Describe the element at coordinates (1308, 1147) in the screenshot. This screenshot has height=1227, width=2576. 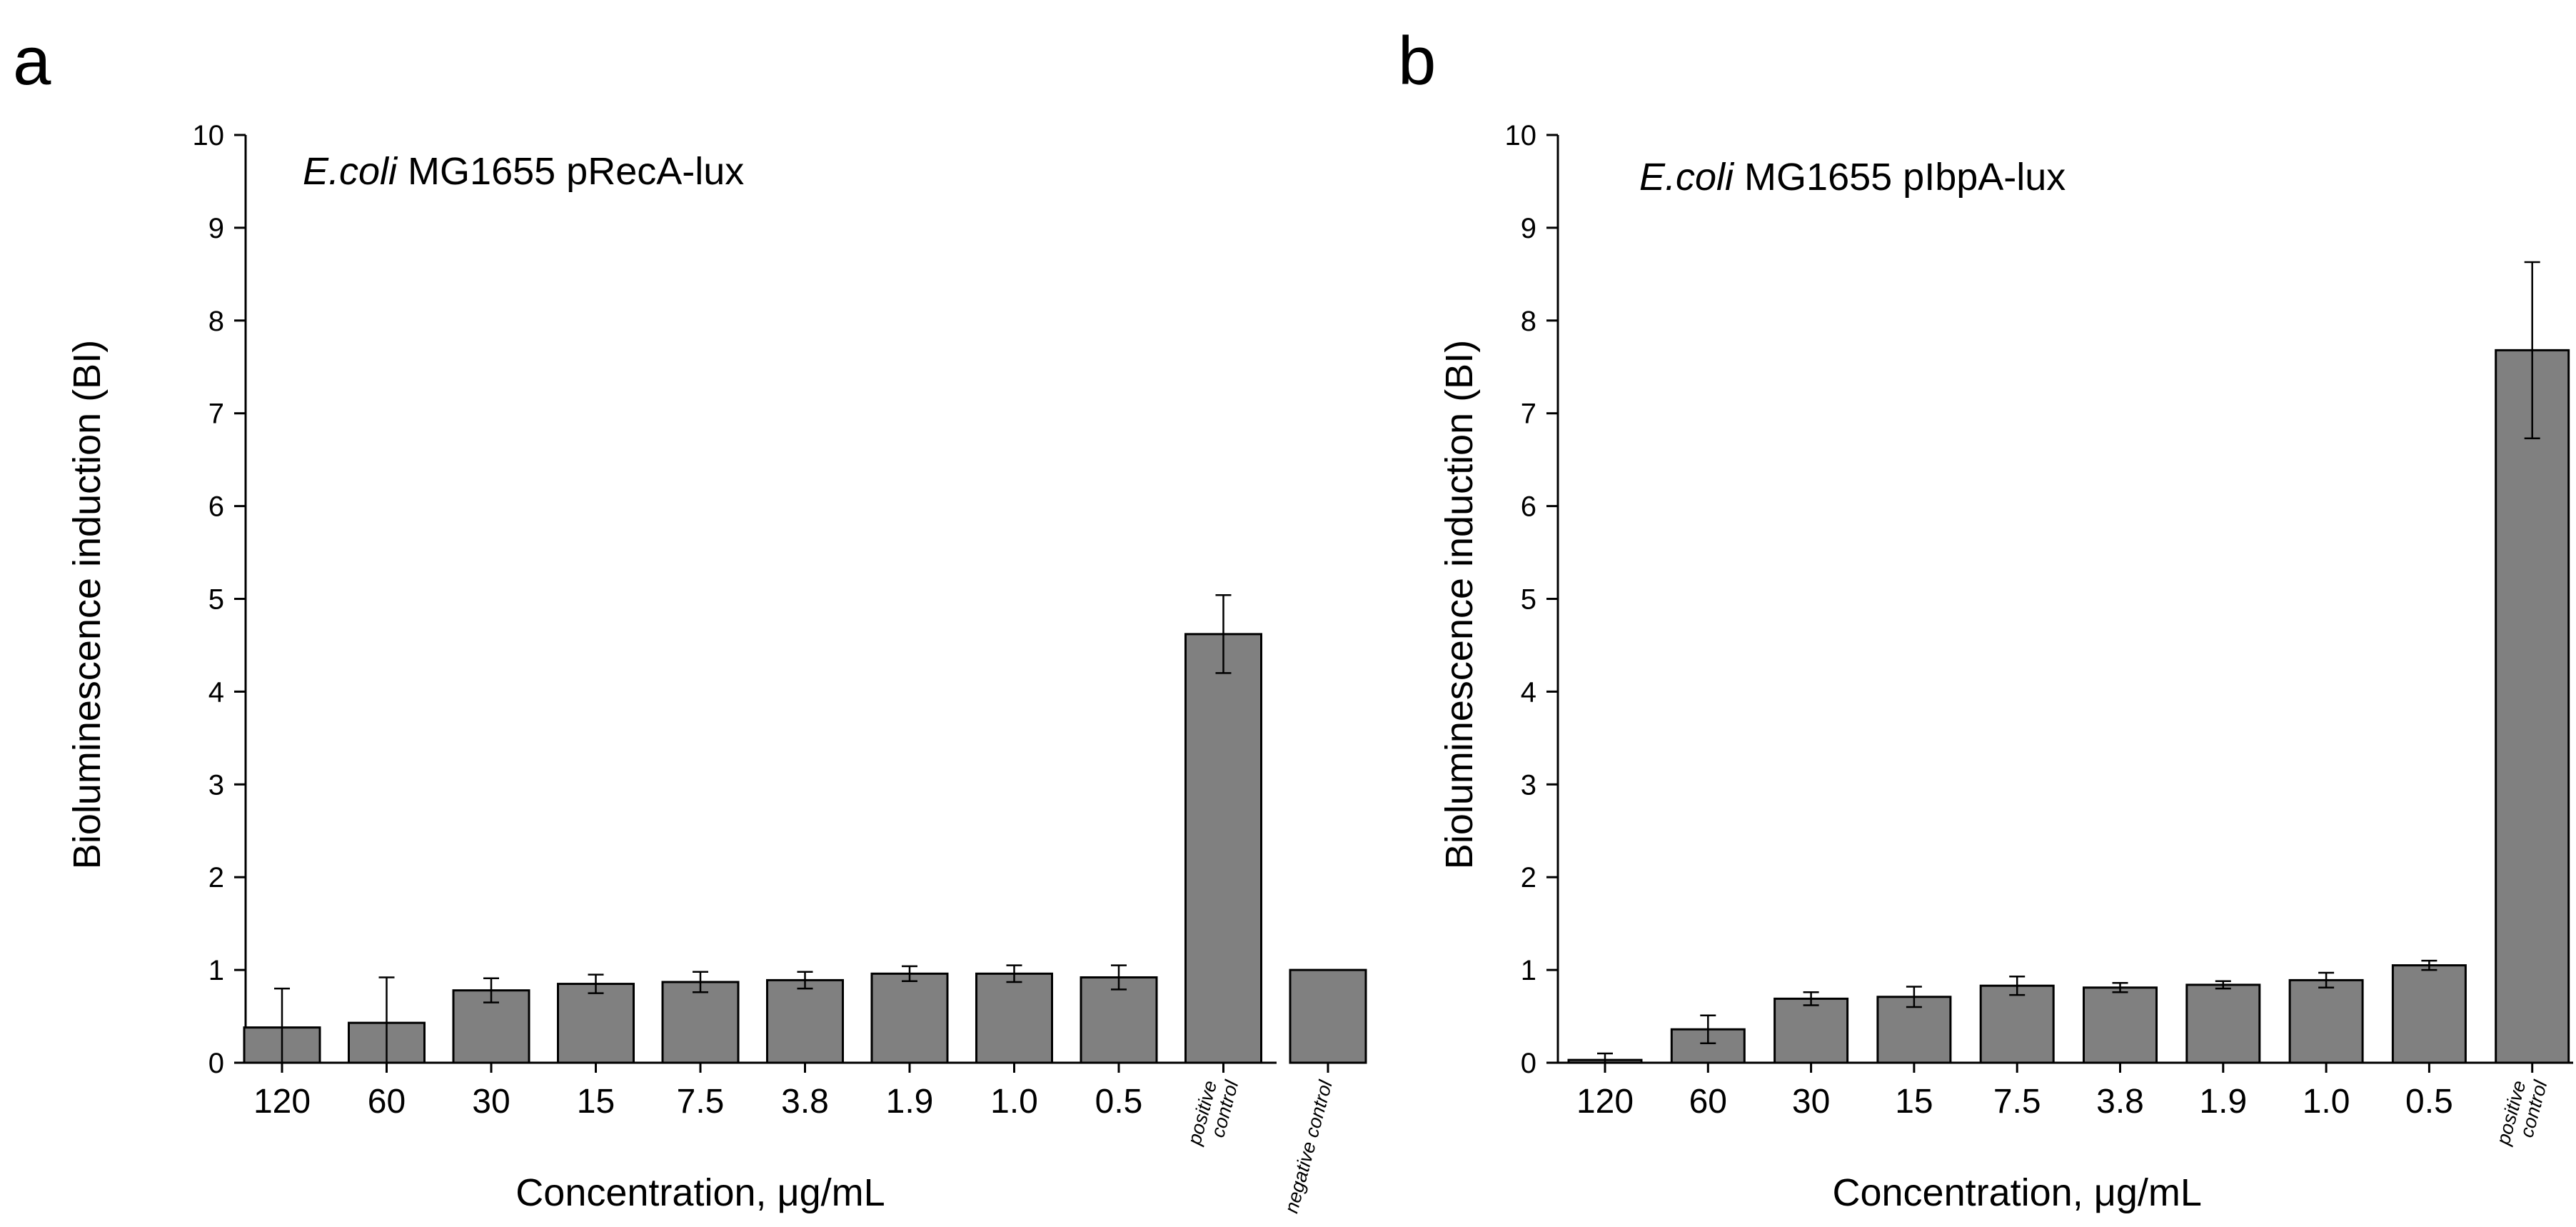
I see `x-tick-label-control: negative control` at that location.